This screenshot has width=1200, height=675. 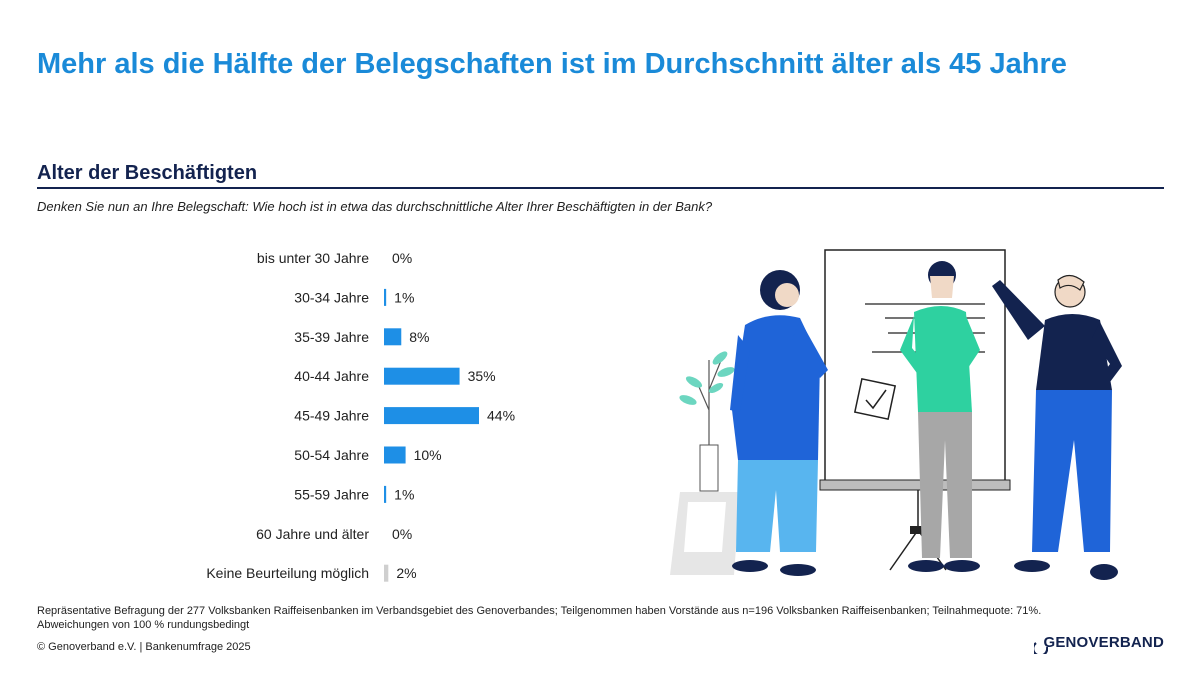 What do you see at coordinates (143, 625) in the screenshot?
I see `footnote-rounding: Abweichungen von 100 % rundungsbedingt` at bounding box center [143, 625].